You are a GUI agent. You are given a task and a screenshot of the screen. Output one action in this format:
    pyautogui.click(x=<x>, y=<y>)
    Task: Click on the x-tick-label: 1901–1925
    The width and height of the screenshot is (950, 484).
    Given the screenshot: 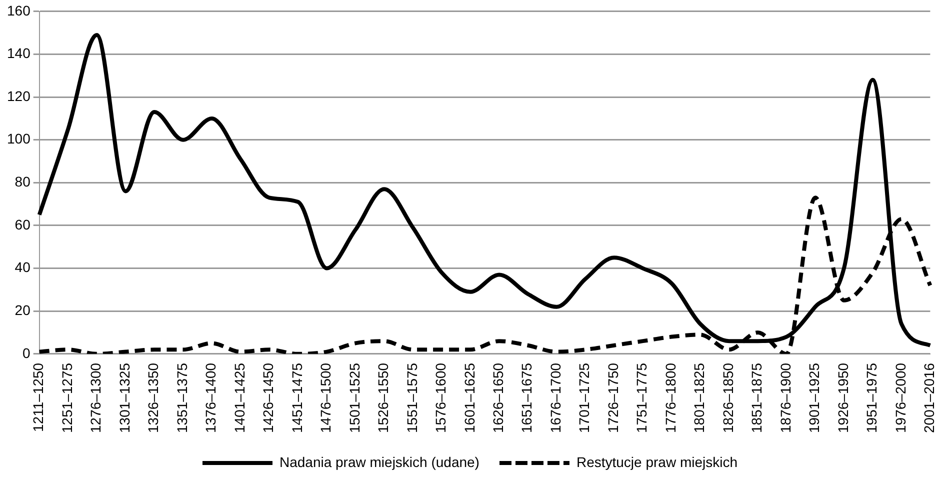 What is the action you would take?
    pyautogui.click(x=814, y=398)
    